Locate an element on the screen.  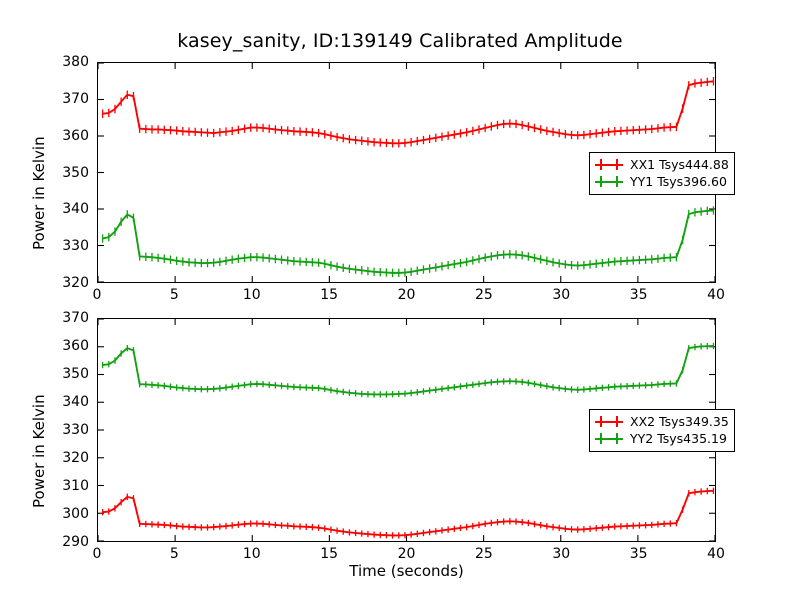
legend-top: XX1 Tsys444.88 YY1 Tsys396.60 is located at coordinates (662, 173).